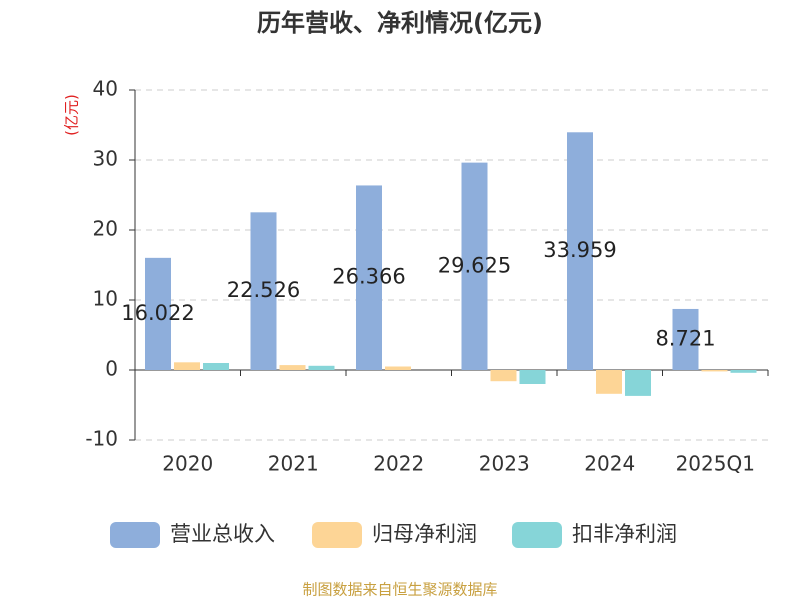 The width and height of the screenshot is (800, 600). I want to click on data-label: 16.022, so click(157, 313).